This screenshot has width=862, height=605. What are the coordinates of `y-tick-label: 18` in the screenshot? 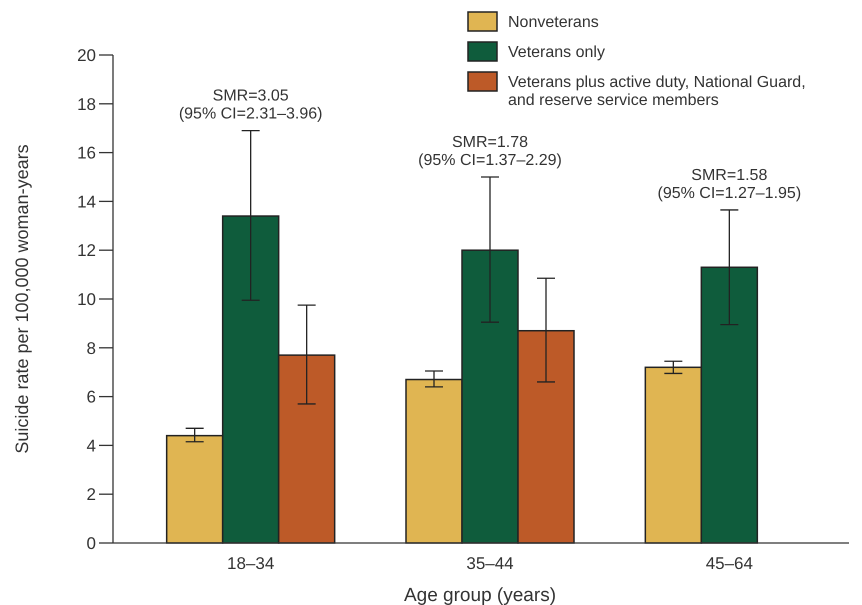 It's located at (86, 104).